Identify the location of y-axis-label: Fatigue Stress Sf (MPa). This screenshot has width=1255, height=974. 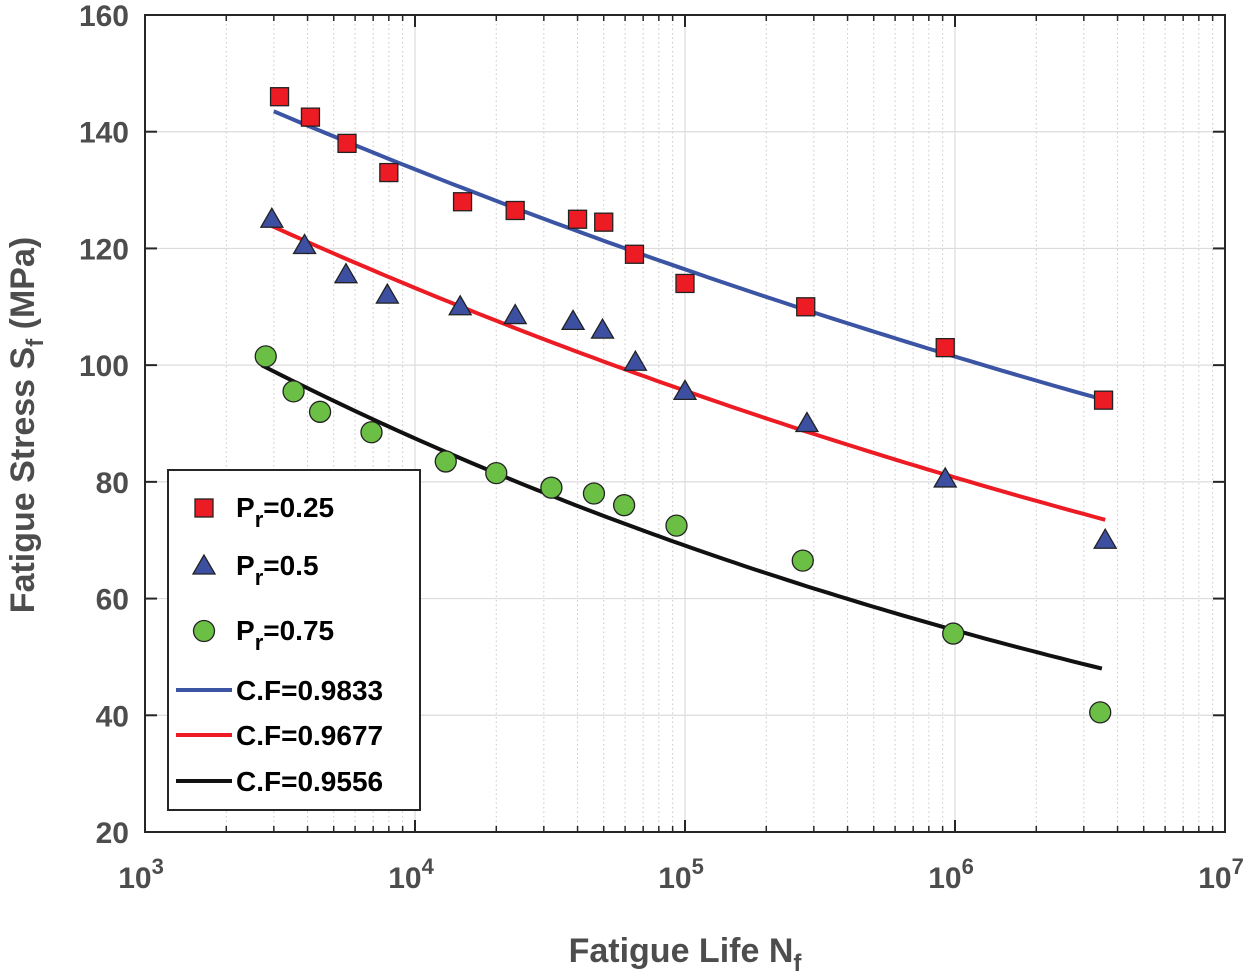
(26, 425).